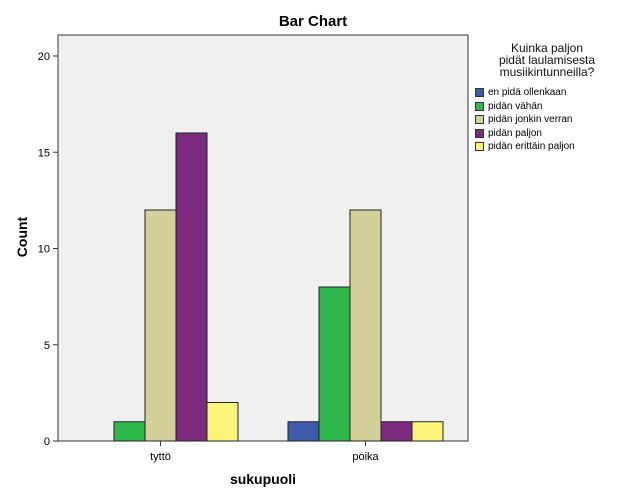 The width and height of the screenshot is (626, 501). Describe the element at coordinates (22, 237) in the screenshot. I see `y-axis-label: Count` at that location.